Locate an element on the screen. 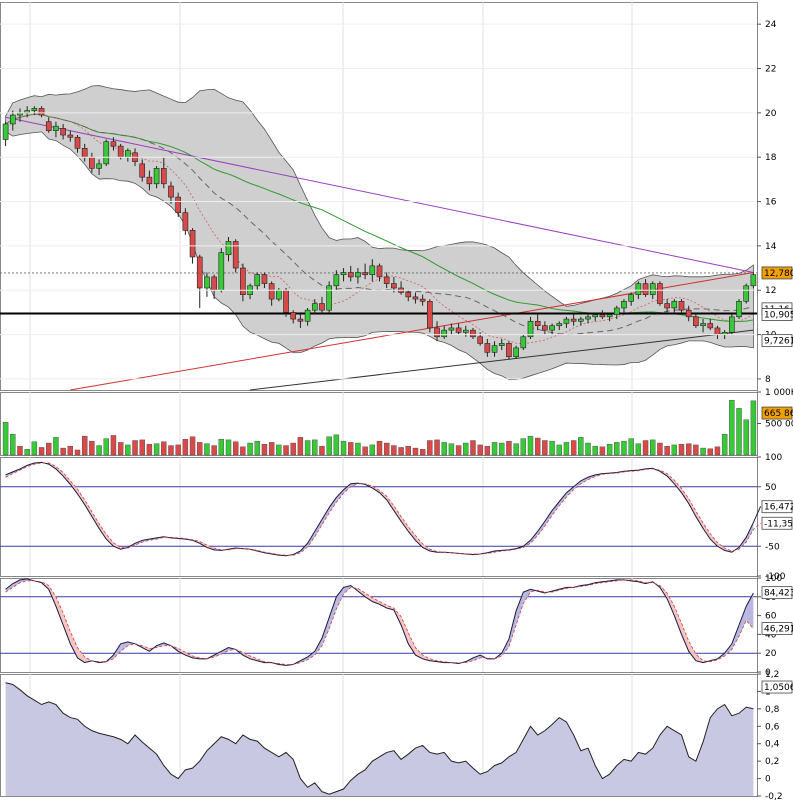 This screenshot has height=804, width=793. y-tick-label: 100 is located at coordinates (773, 458).